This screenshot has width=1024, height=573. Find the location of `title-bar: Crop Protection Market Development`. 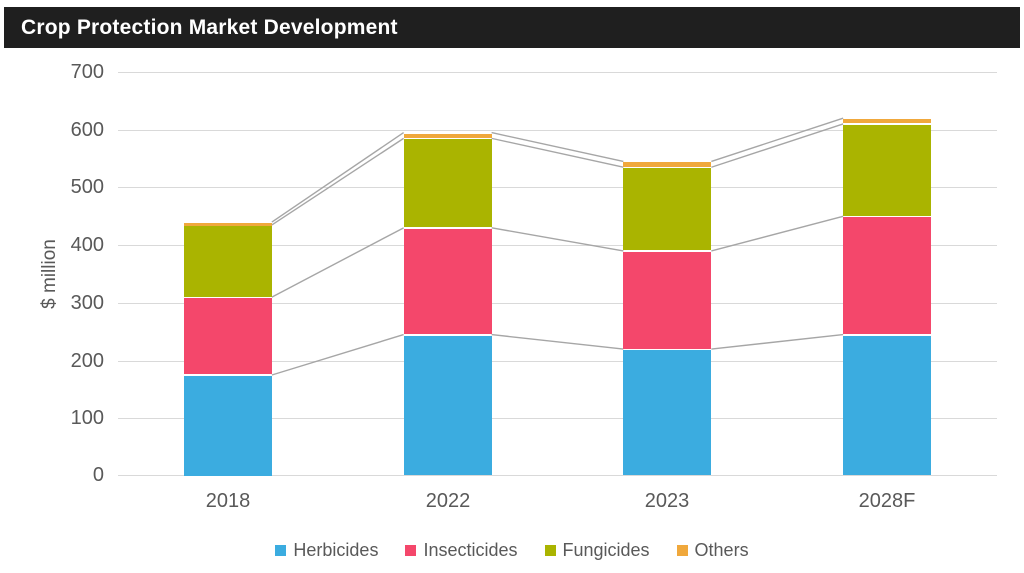

title-bar: Crop Protection Market Development is located at coordinates (512, 27).